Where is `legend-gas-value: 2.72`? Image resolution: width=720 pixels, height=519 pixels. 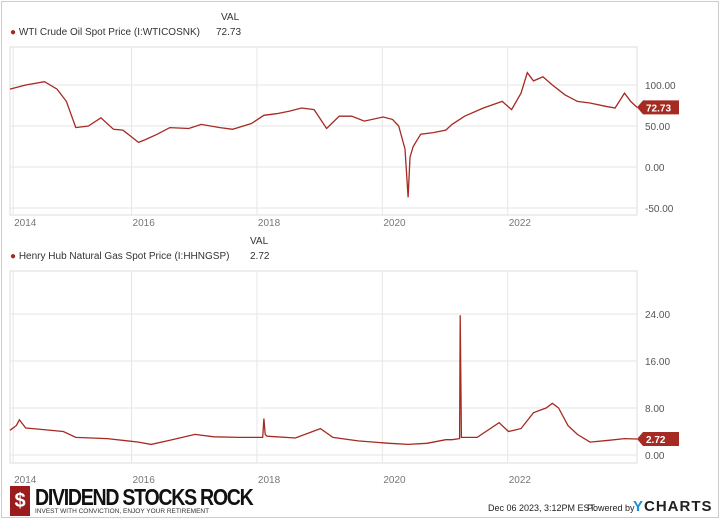
legend-gas-value: 2.72 is located at coordinates (260, 256).